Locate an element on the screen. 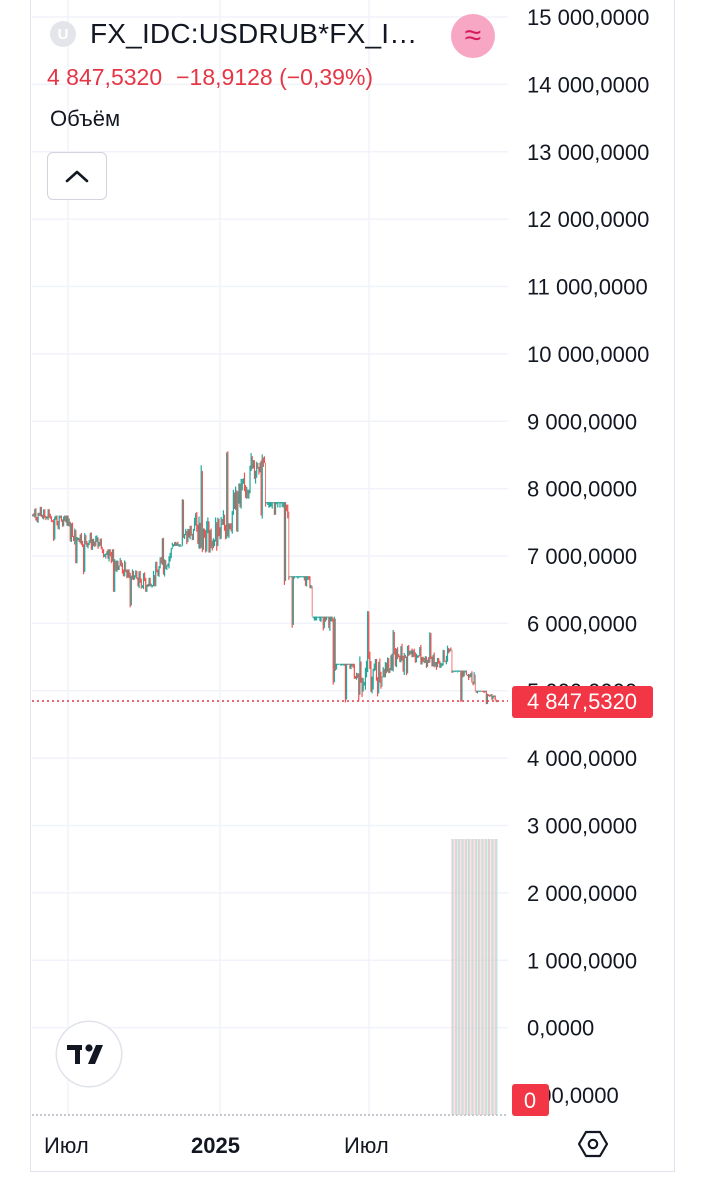  collapse-legend-button is located at coordinates (77, 176).